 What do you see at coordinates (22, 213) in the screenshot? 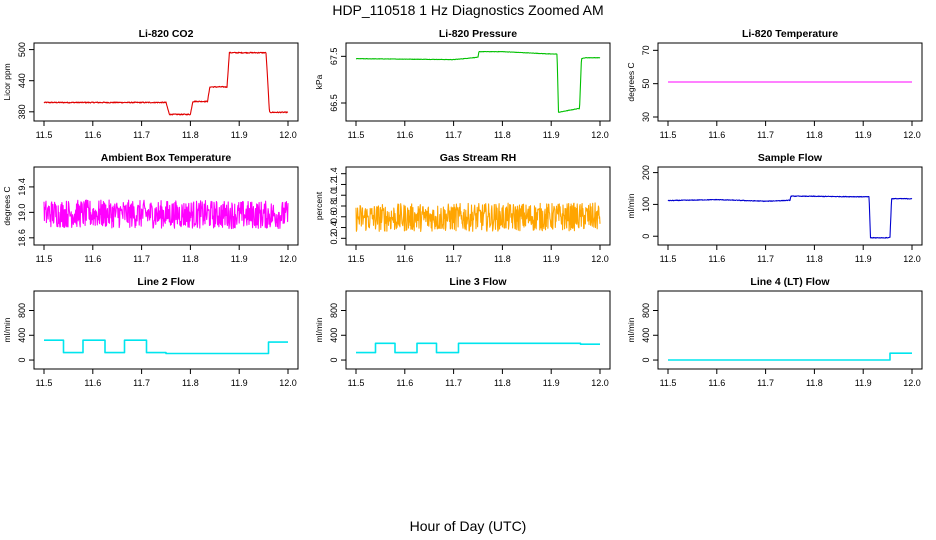
I see `y-tick-label: 19.0` at bounding box center [22, 213].